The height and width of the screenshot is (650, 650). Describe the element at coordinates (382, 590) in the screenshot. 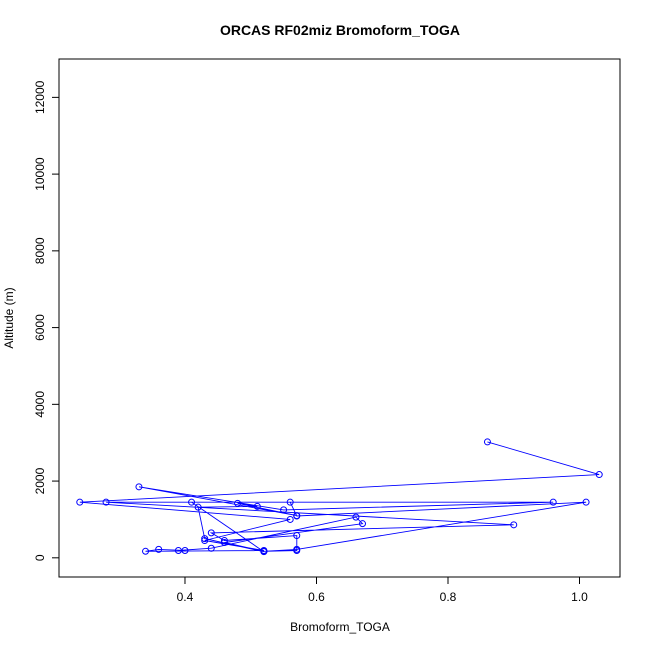

I see `x-axis: 0.4 0.6 0.8 1.0` at that location.